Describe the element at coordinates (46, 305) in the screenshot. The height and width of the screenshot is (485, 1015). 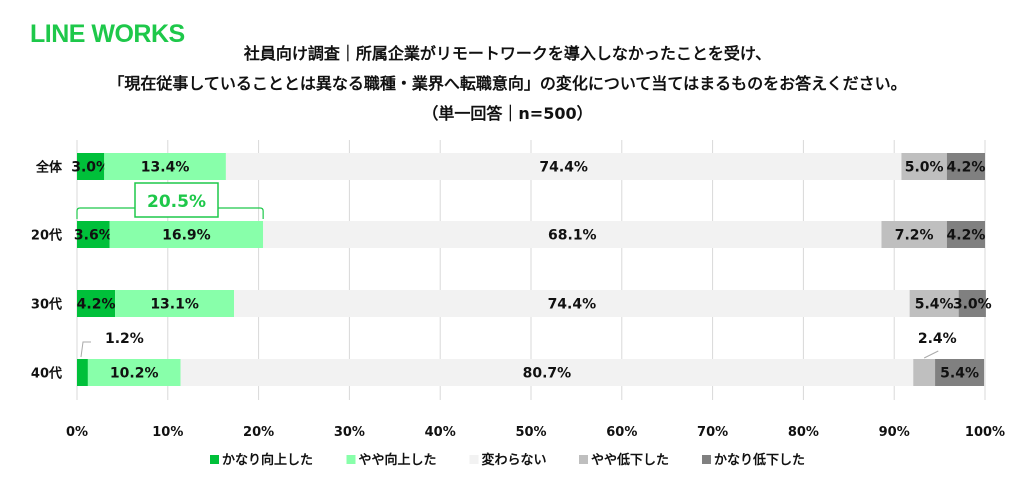
I see `category-label: 30代` at that location.